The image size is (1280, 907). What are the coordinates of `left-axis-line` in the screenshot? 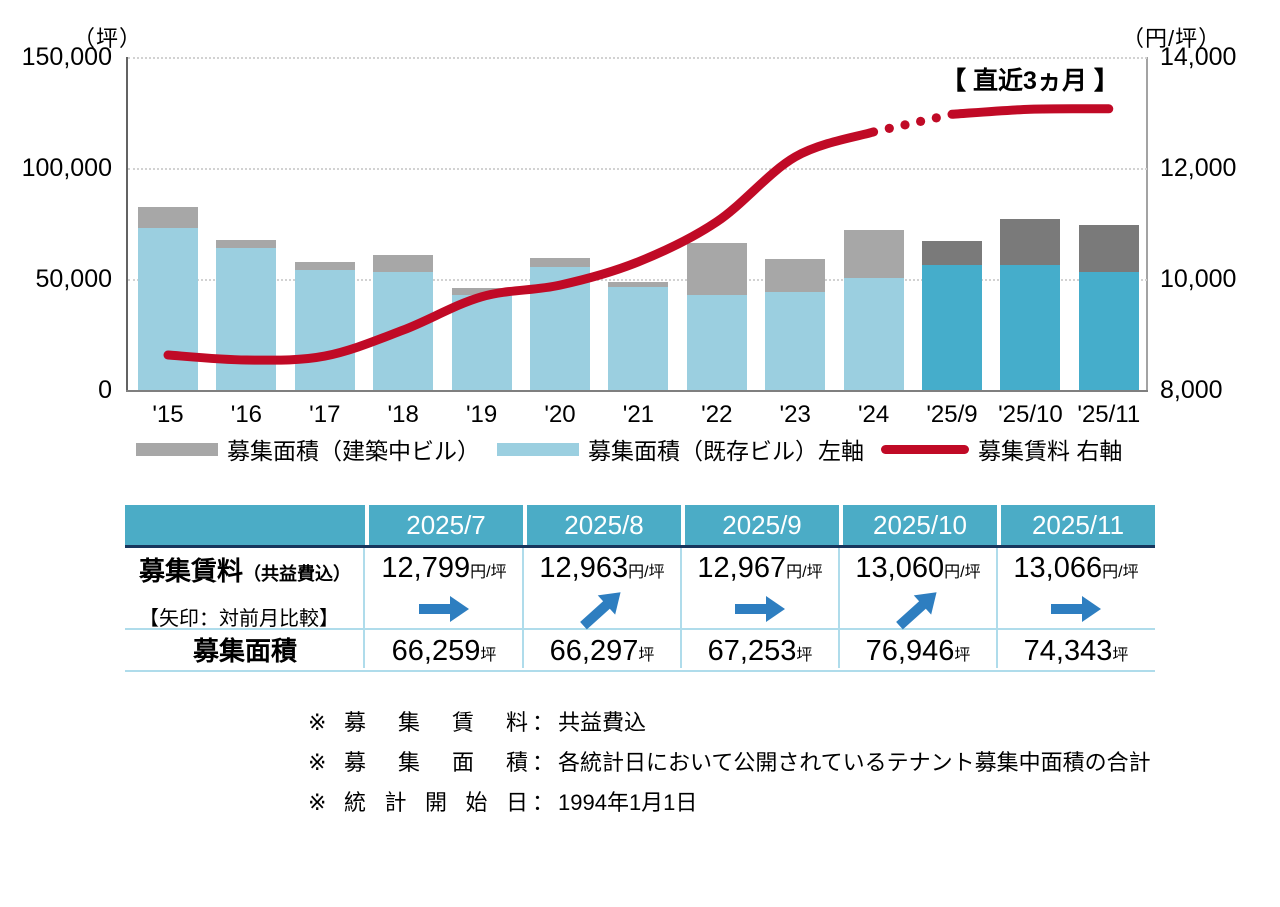 It's located at (127, 224).